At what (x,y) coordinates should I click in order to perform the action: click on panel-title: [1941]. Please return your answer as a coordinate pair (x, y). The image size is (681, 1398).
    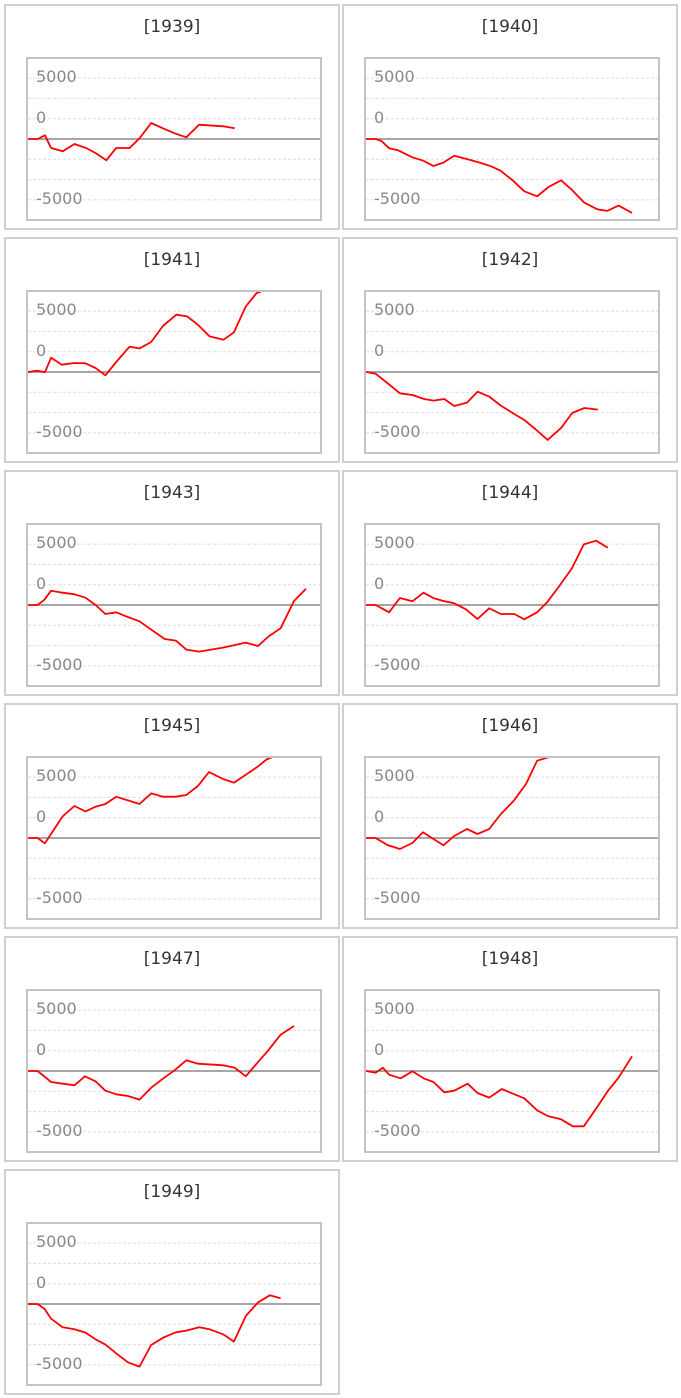
    Looking at the image, I should click on (172, 260).